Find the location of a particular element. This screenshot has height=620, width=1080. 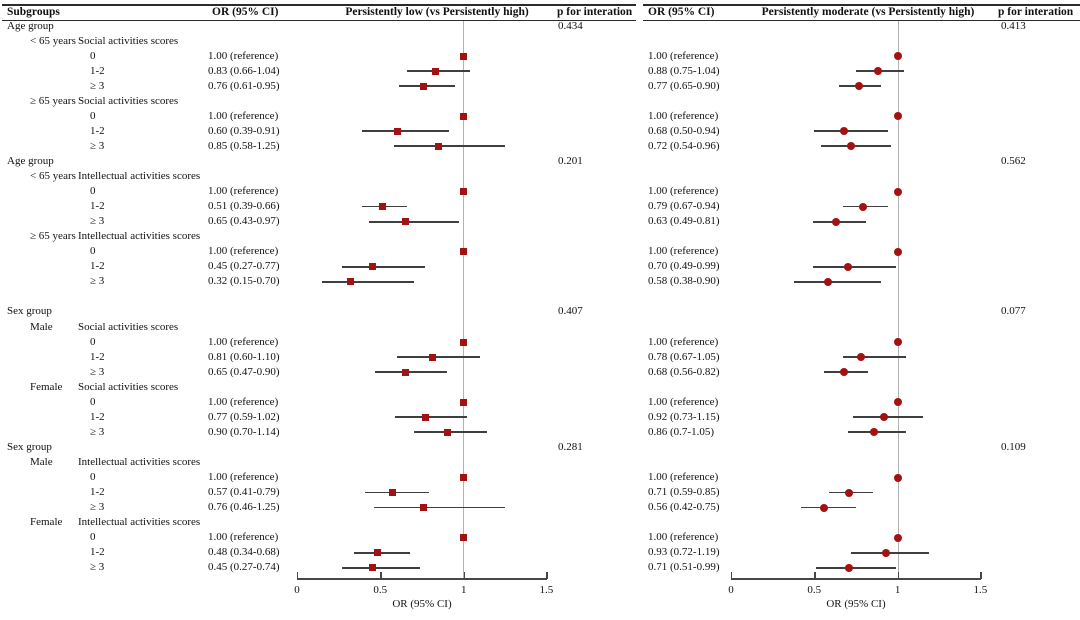

row-p-interaction-left: 0.281 is located at coordinates (570, 446).